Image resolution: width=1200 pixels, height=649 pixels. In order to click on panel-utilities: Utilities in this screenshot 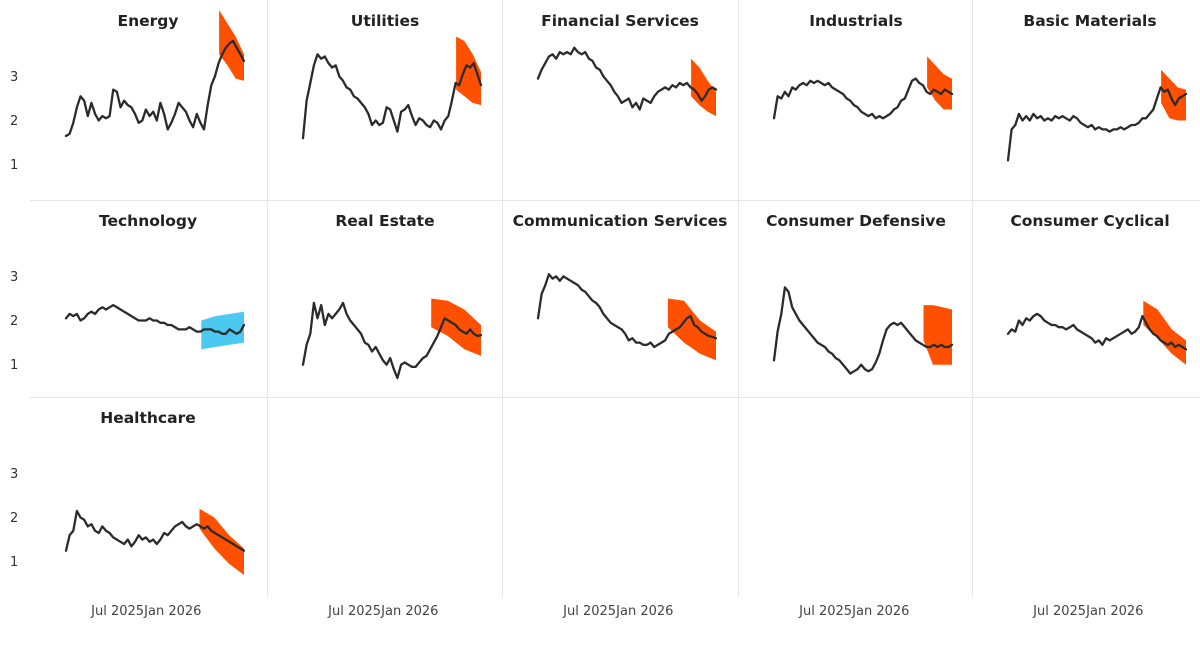, I will do `click(385, 98)`.